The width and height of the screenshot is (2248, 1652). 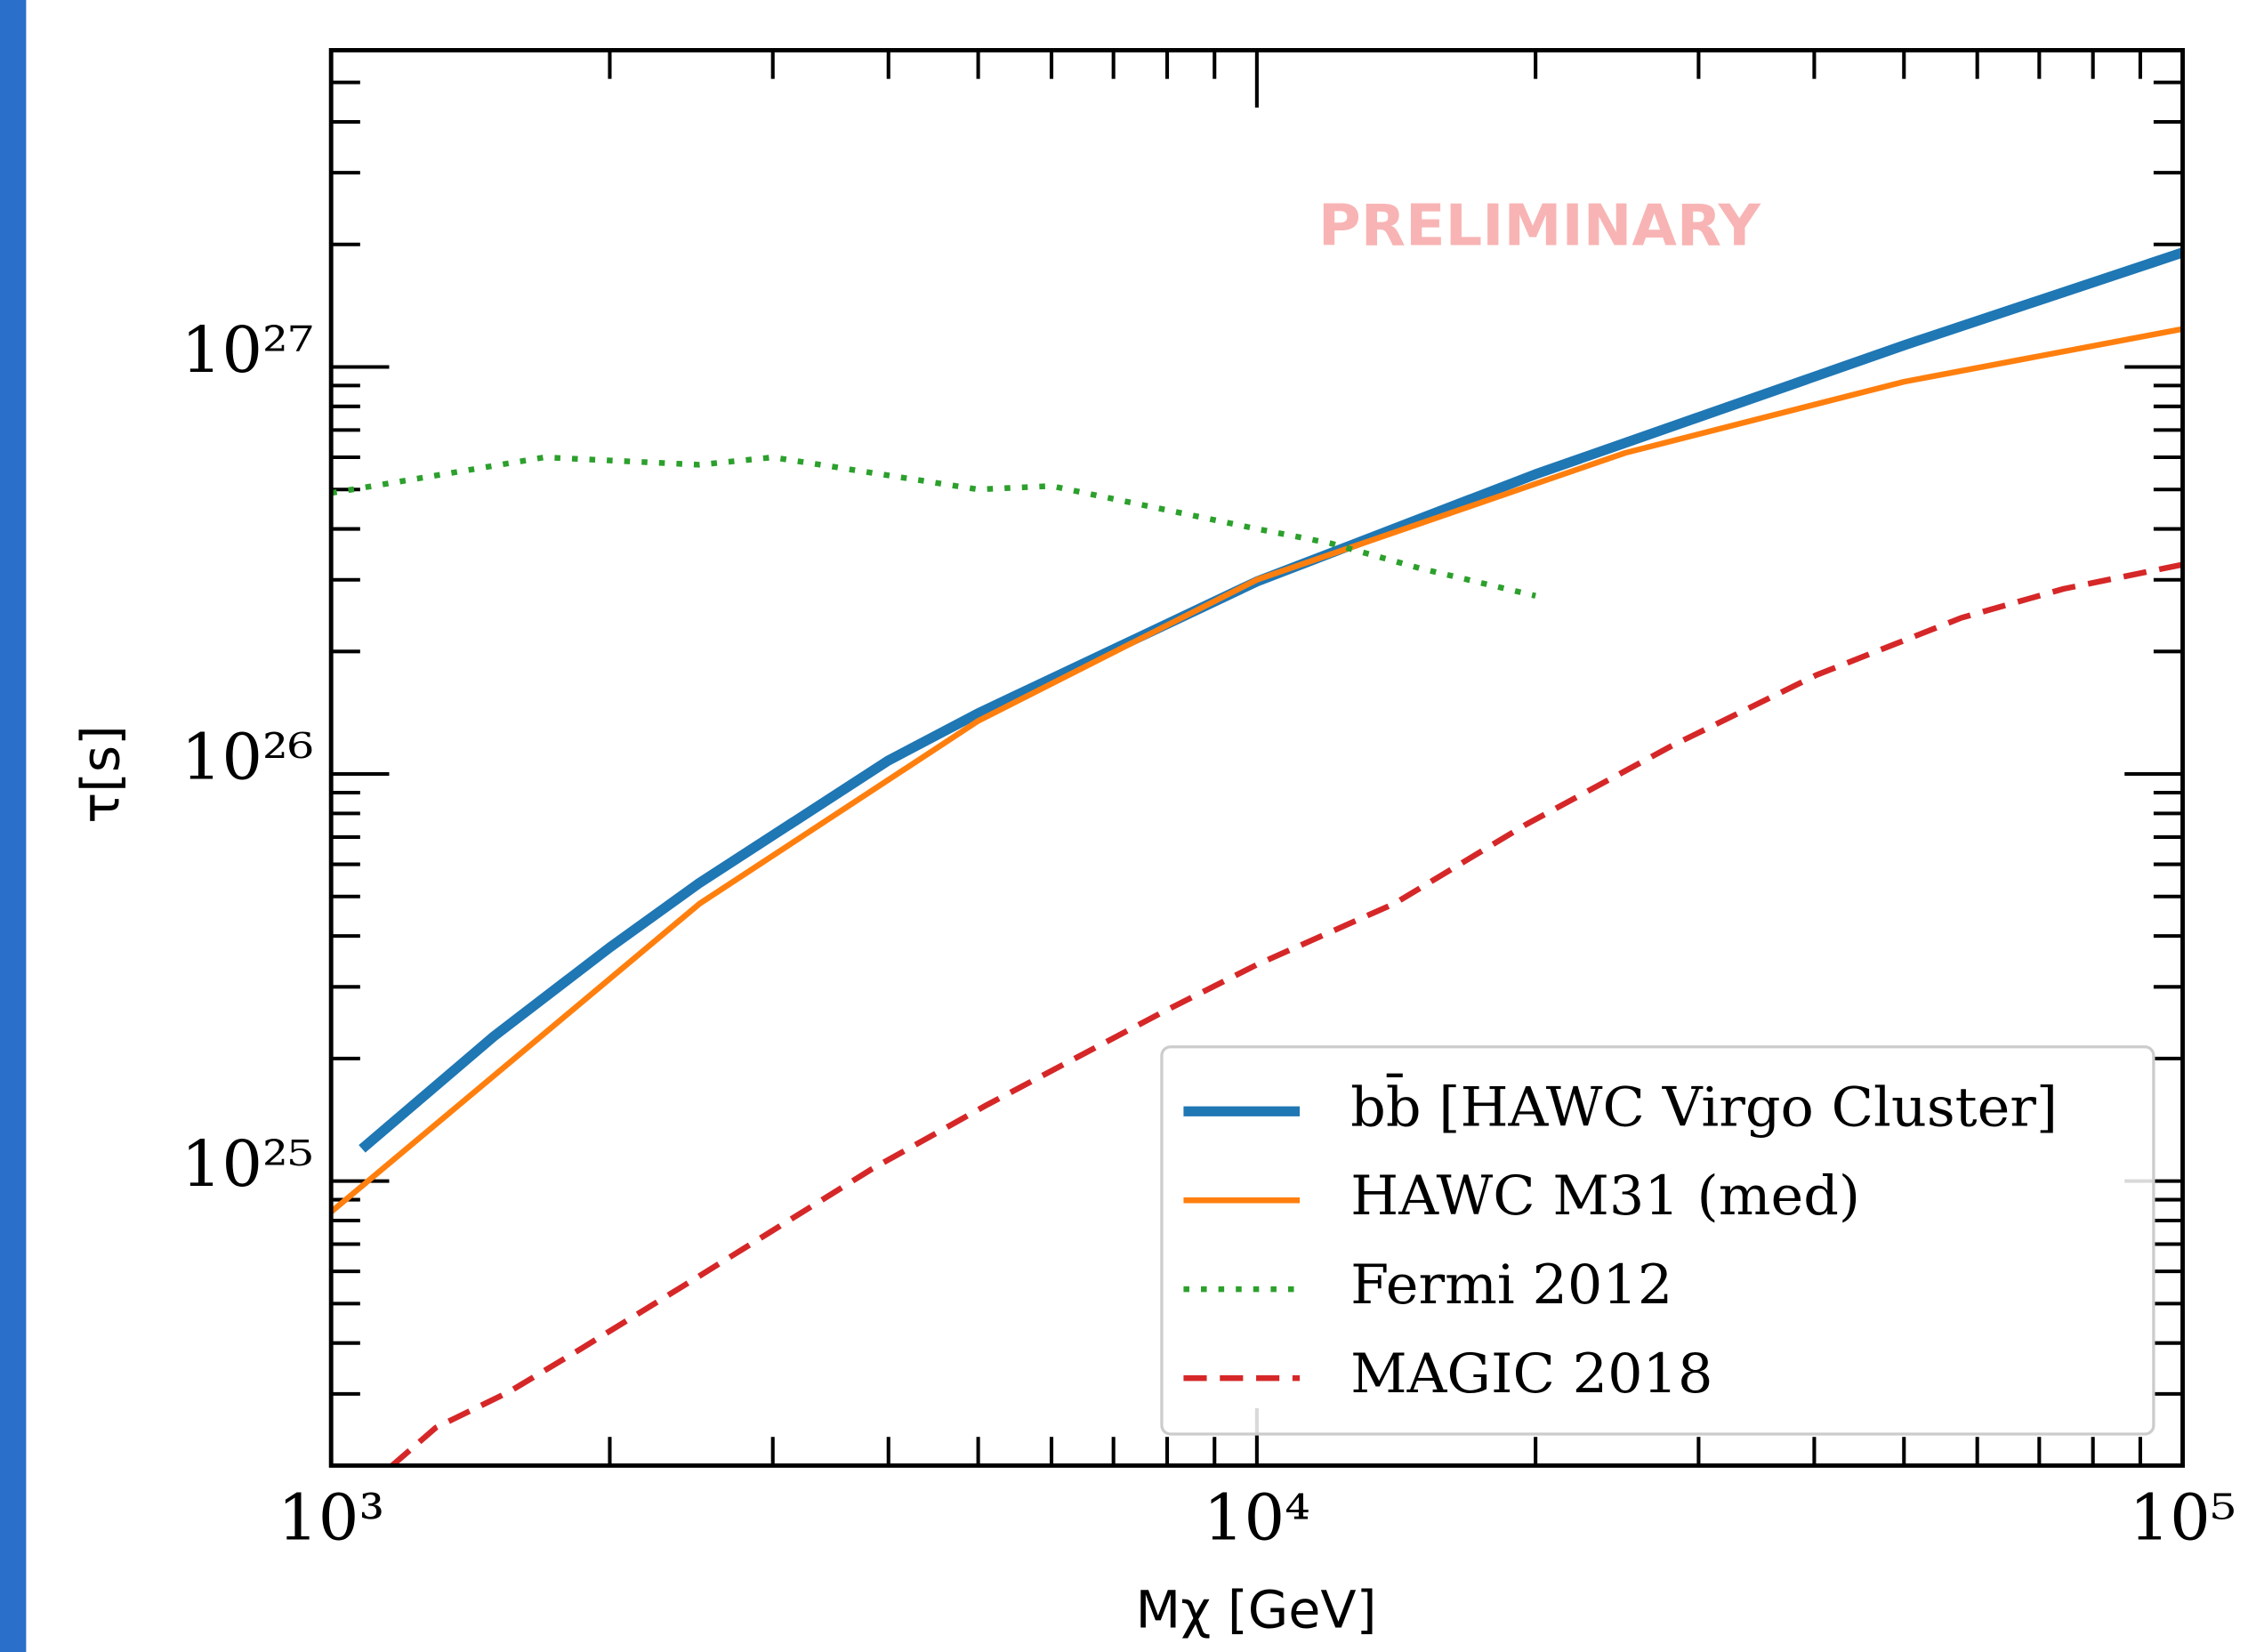 What do you see at coordinates (1531, 1374) in the screenshot?
I see `legend-label: MAGIC 2018` at bounding box center [1531, 1374].